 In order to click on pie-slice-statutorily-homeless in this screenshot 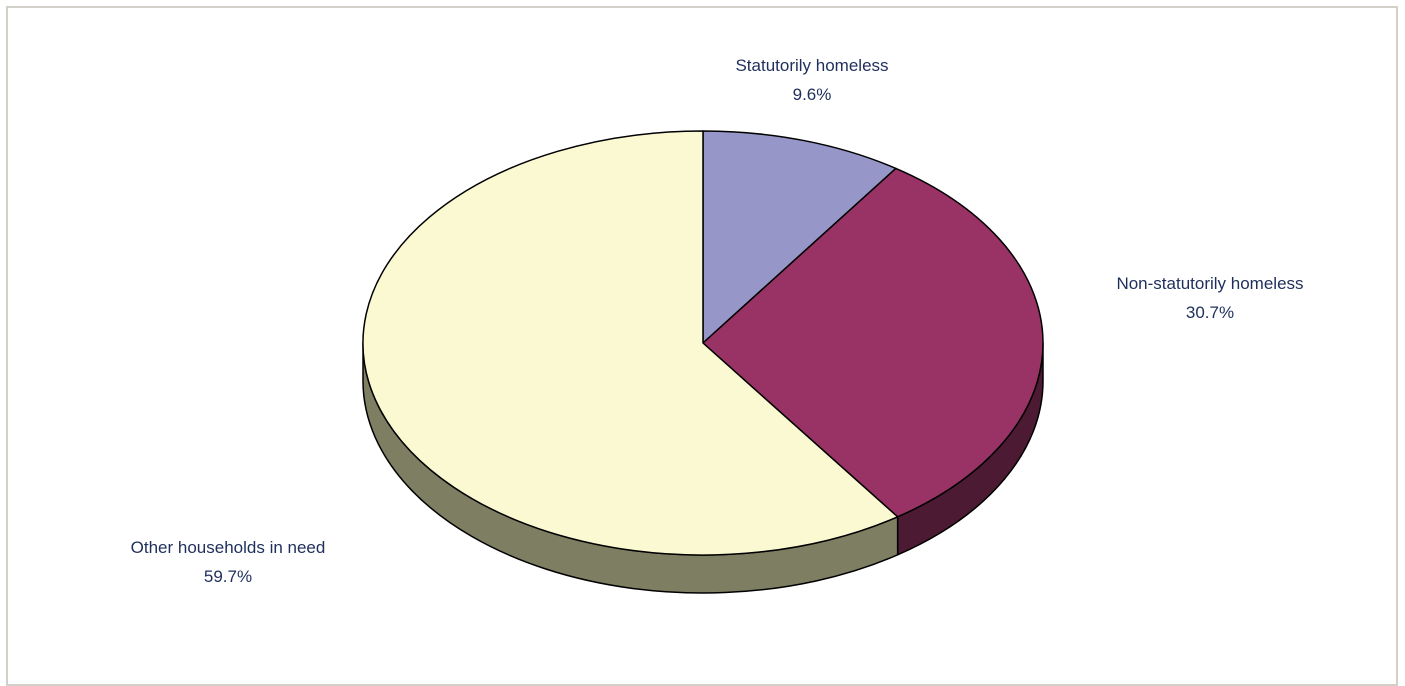, I will do `click(799, 237)`.